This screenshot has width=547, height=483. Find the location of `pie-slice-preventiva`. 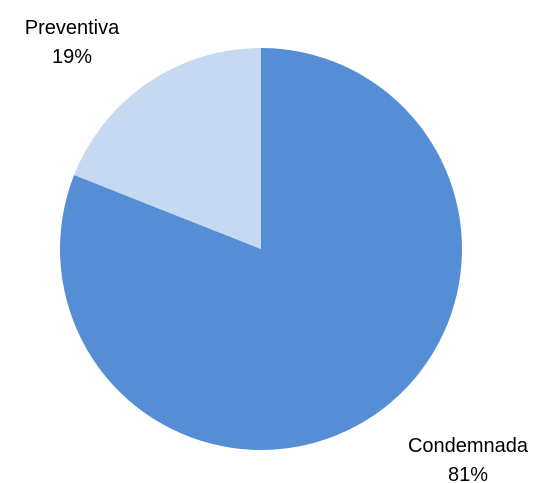

pie-slice-preventiva is located at coordinates (167, 148).